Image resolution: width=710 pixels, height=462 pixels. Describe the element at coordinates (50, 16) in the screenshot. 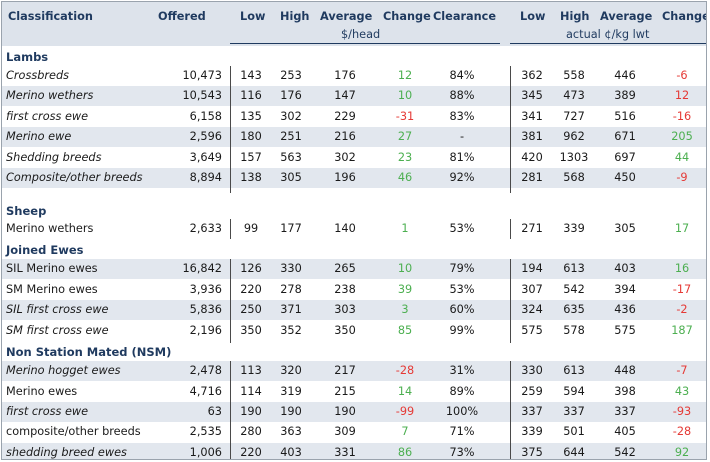

I see `col-header-classification: Classification` at that location.